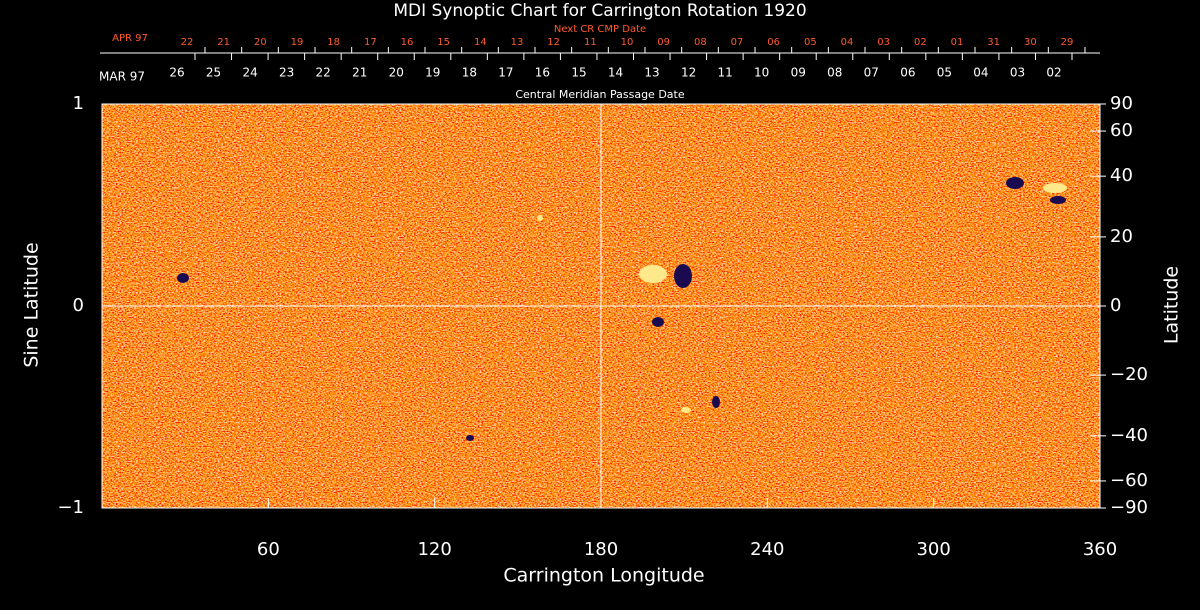  I want to click on top-date-label: 15, so click(443, 42).